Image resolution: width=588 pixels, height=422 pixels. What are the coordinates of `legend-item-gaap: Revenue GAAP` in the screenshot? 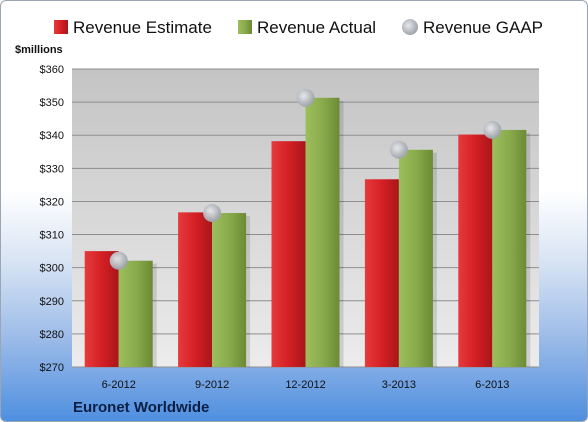 It's located at (472, 27).